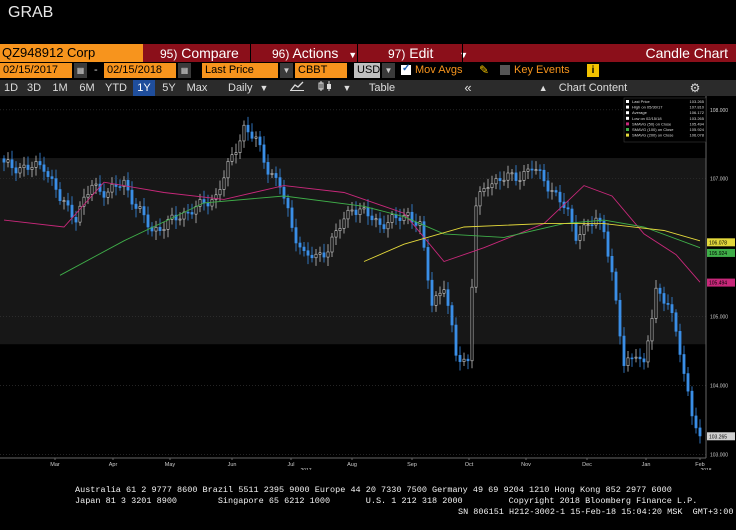 The image size is (736, 530). Describe the element at coordinates (60, 88) in the screenshot. I see `range-button-1m: 1M` at that location.